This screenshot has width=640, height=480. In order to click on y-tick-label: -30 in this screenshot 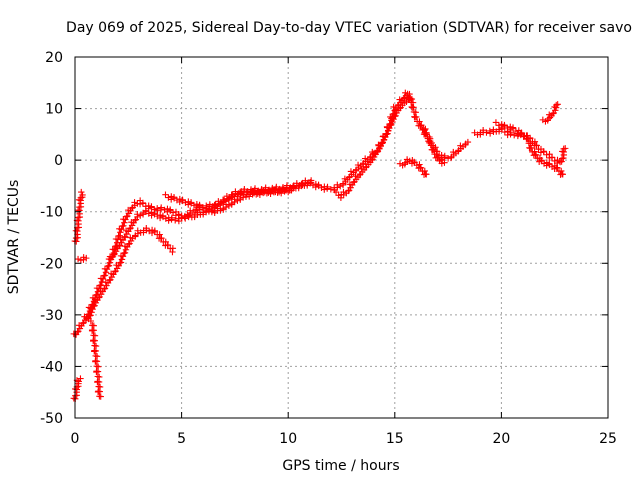, I will do `click(51, 316)`.